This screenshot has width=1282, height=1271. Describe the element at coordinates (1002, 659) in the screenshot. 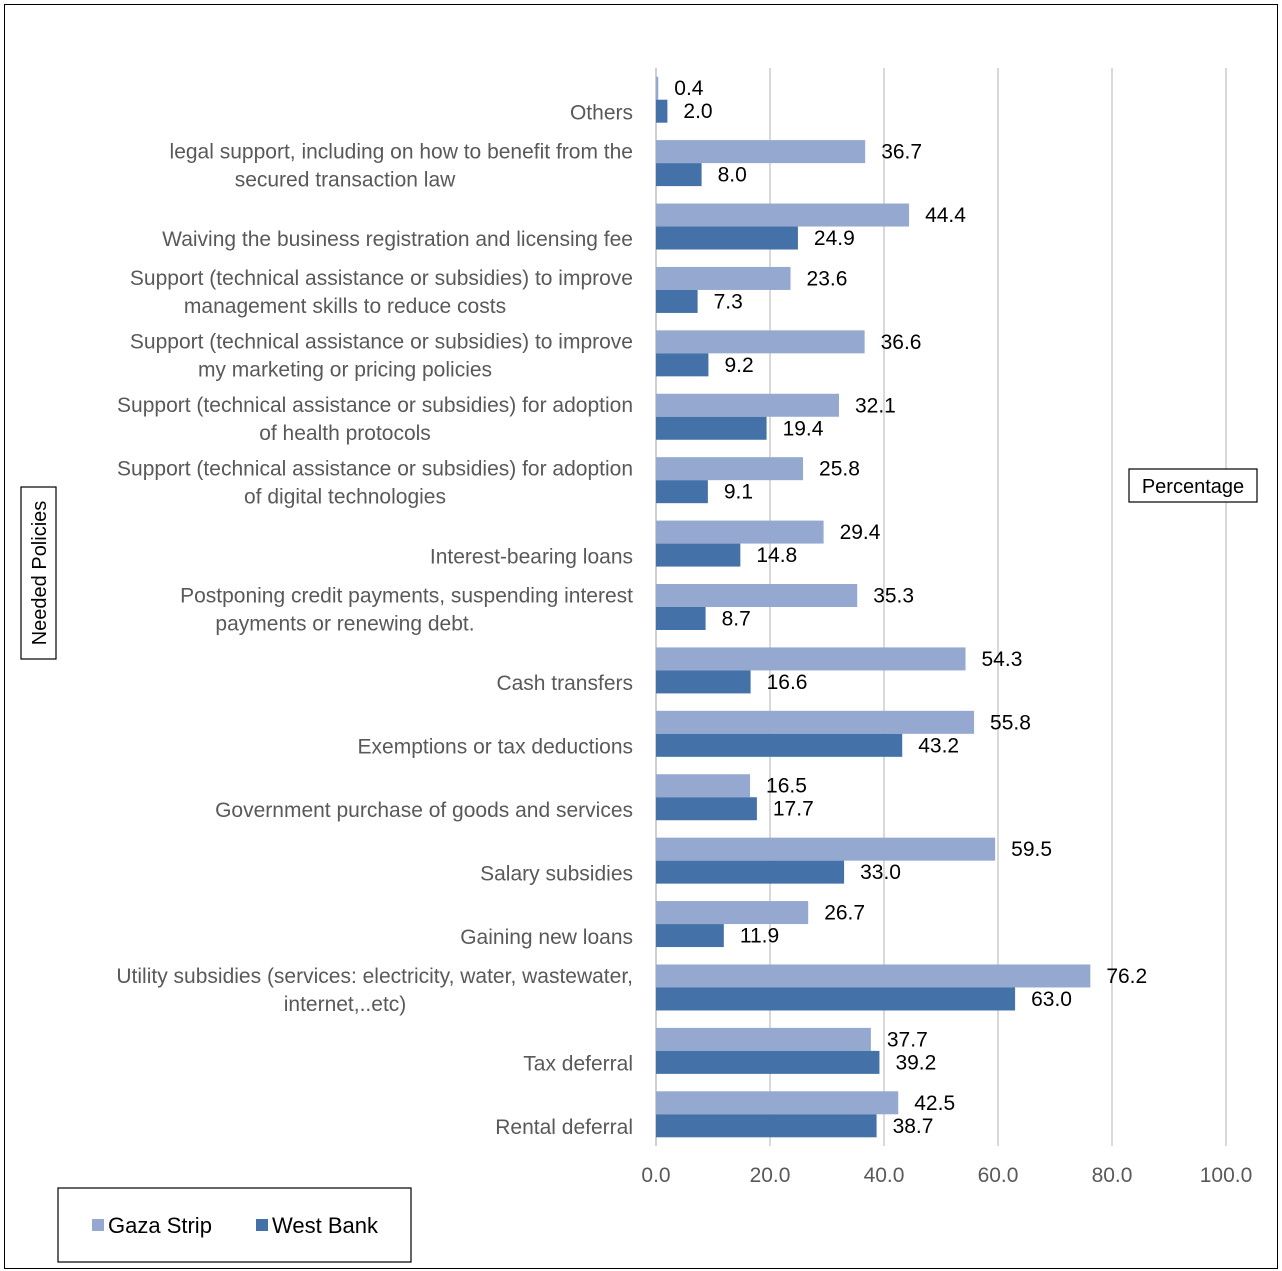

I see `data-label-gaza-strip: 54.3` at that location.